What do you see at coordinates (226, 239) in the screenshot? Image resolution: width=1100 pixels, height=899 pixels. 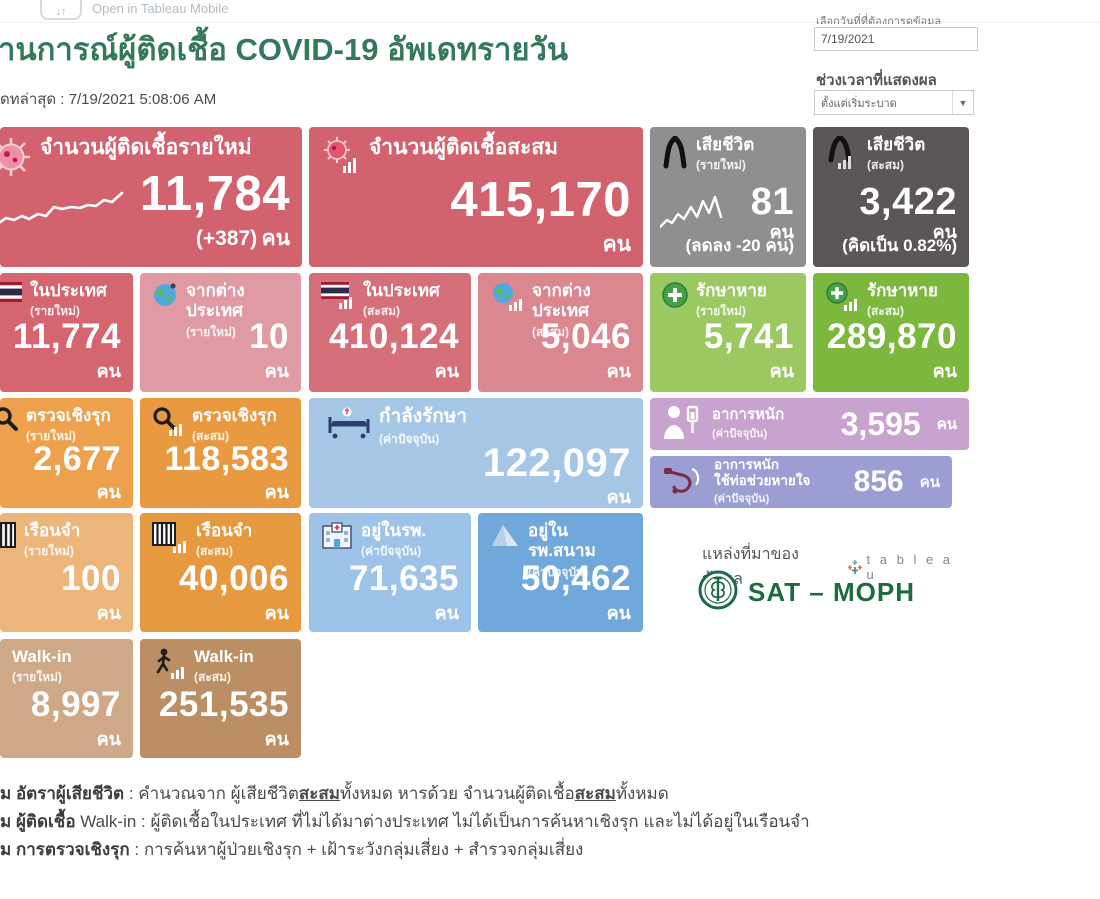 I see `tile-delta: (+387)` at bounding box center [226, 239].